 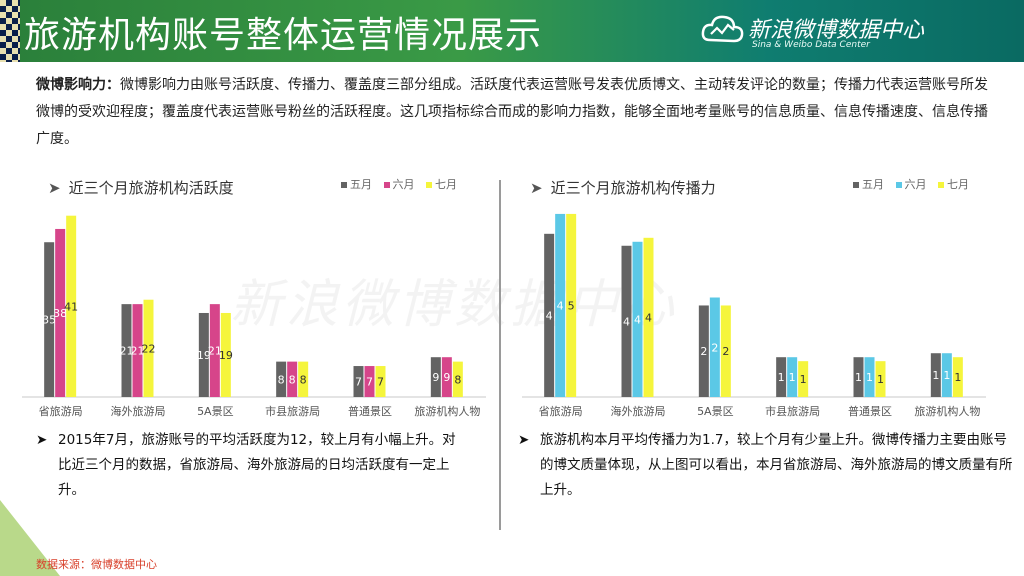 I want to click on legend-spread: 五月 六月 七月, so click(x=907, y=184).